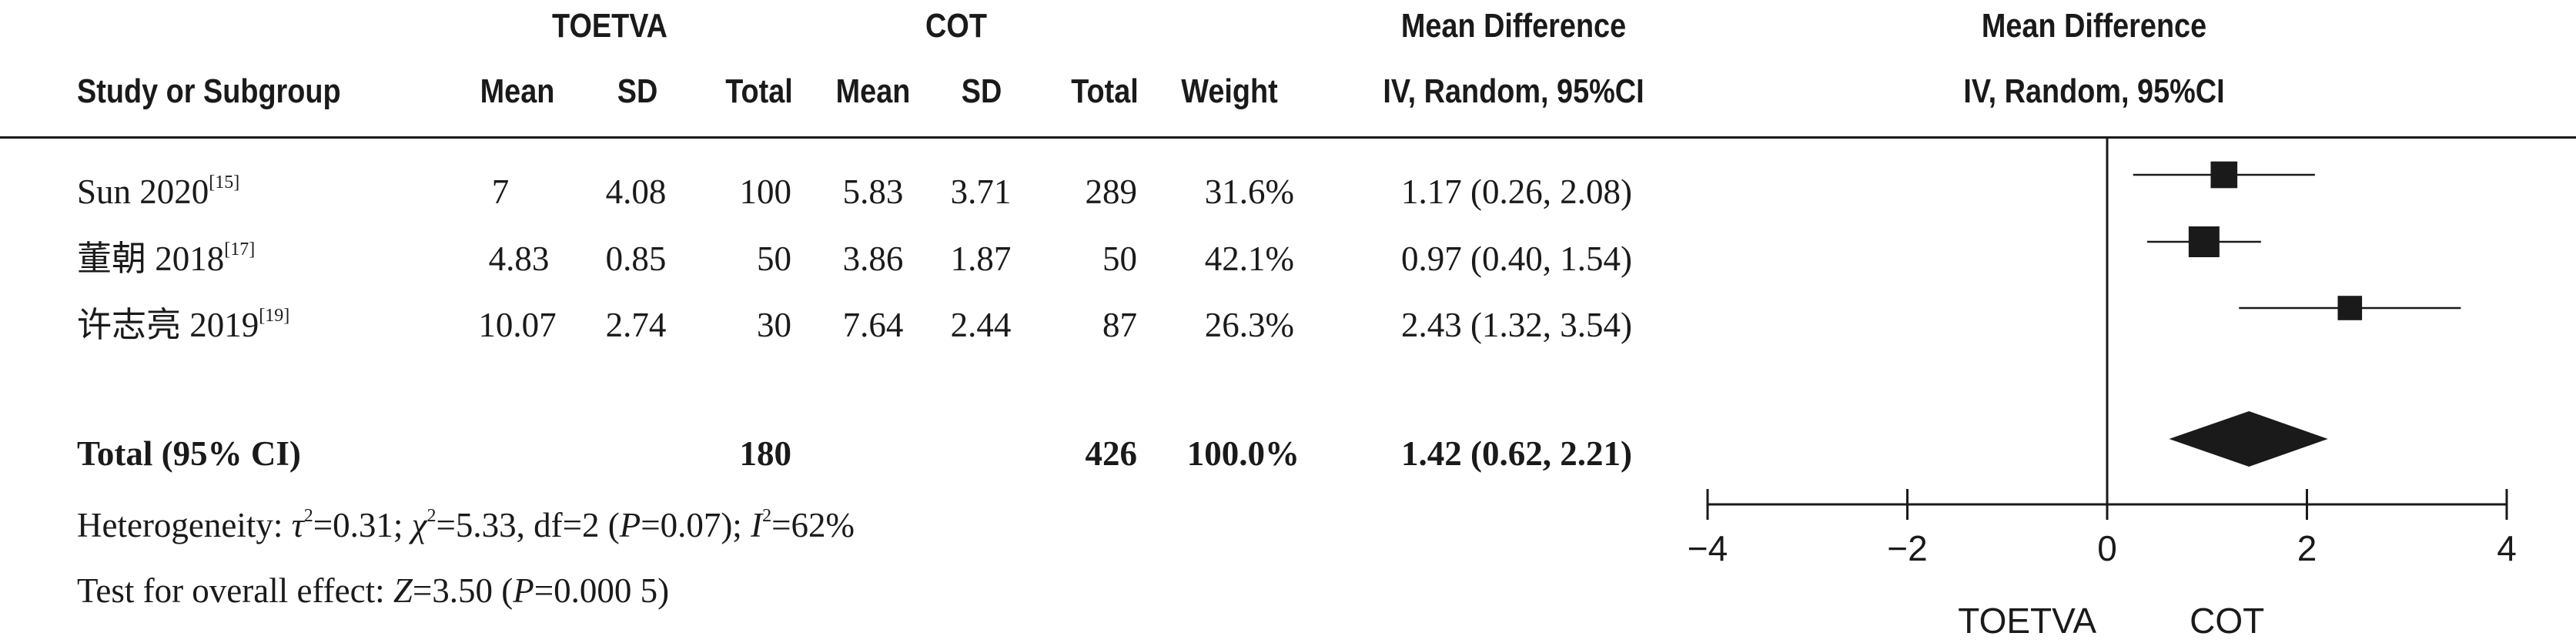 This screenshot has height=643, width=2576. Describe the element at coordinates (1514, 26) in the screenshot. I see `md-title-left: Mean Difference` at that location.